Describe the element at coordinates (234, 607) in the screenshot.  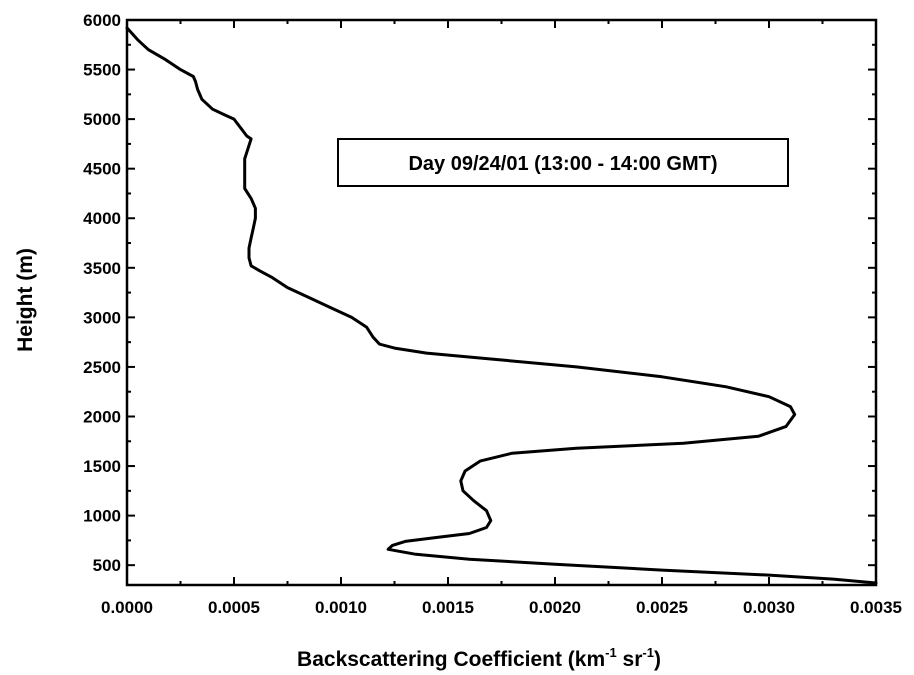
I see `x-tick-label: 0.0005` at that location.